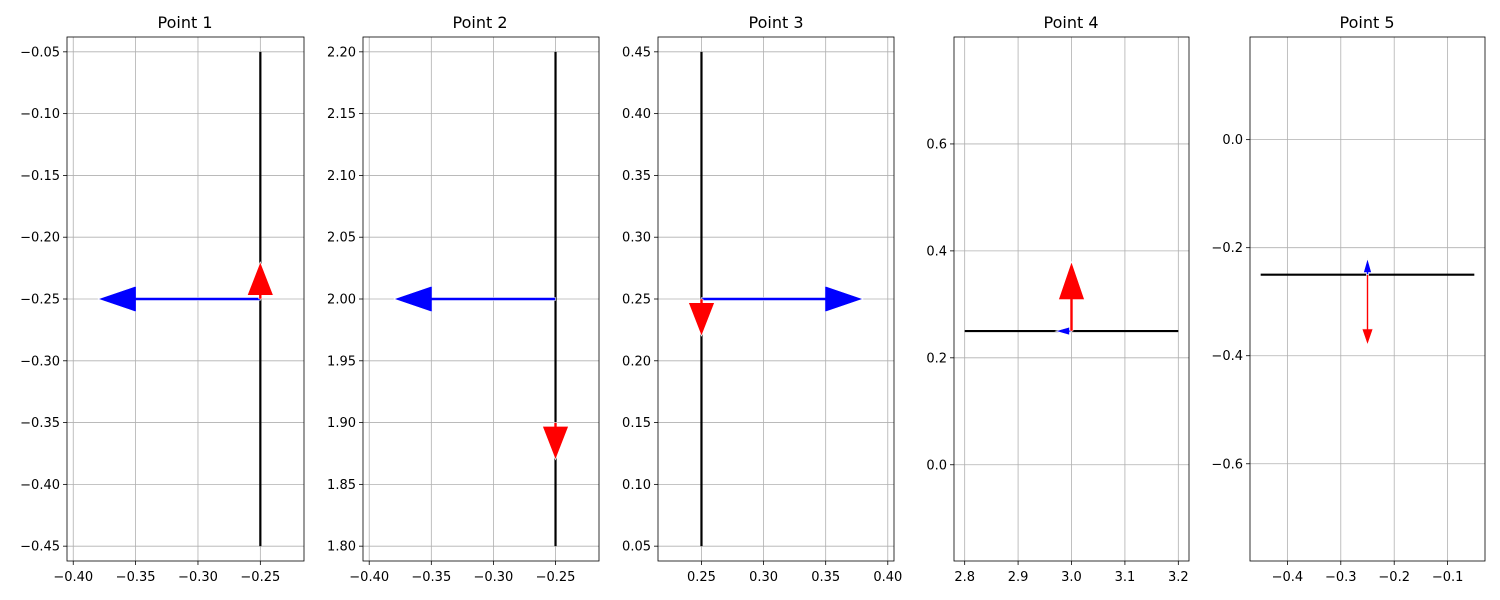 This screenshot has height=600, width=1500. What do you see at coordinates (763, 577) in the screenshot?
I see `x-tick-label: 0.30` at bounding box center [763, 577].